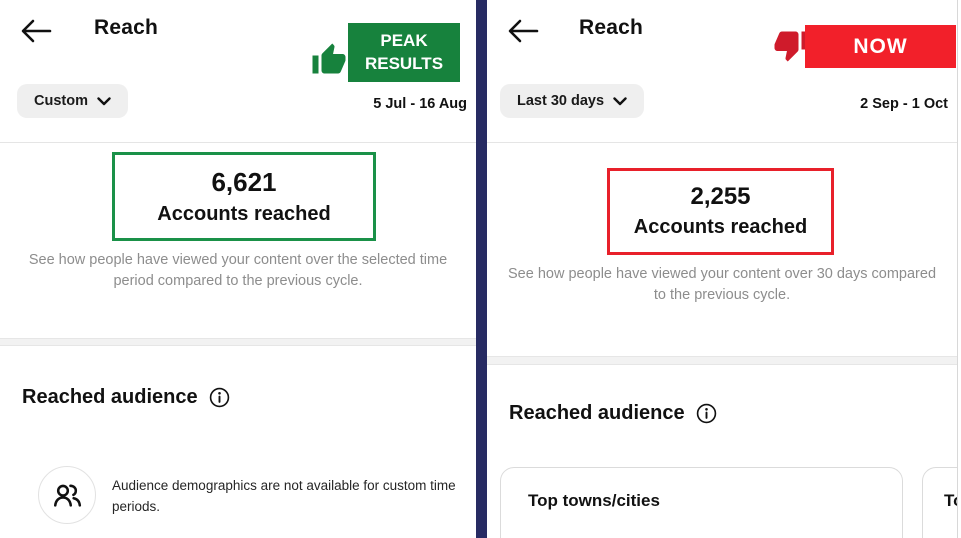 The image size is (961, 538). Describe the element at coordinates (791, 46) in the screenshot. I see `thumbs-down-icon` at that location.